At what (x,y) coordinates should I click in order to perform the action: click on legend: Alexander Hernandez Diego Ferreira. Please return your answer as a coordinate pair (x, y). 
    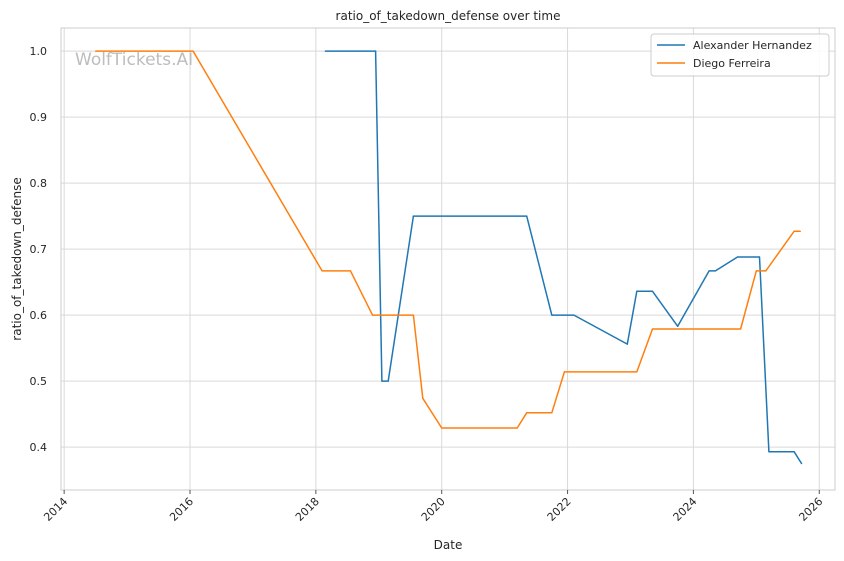
    Looking at the image, I should click on (740, 55).